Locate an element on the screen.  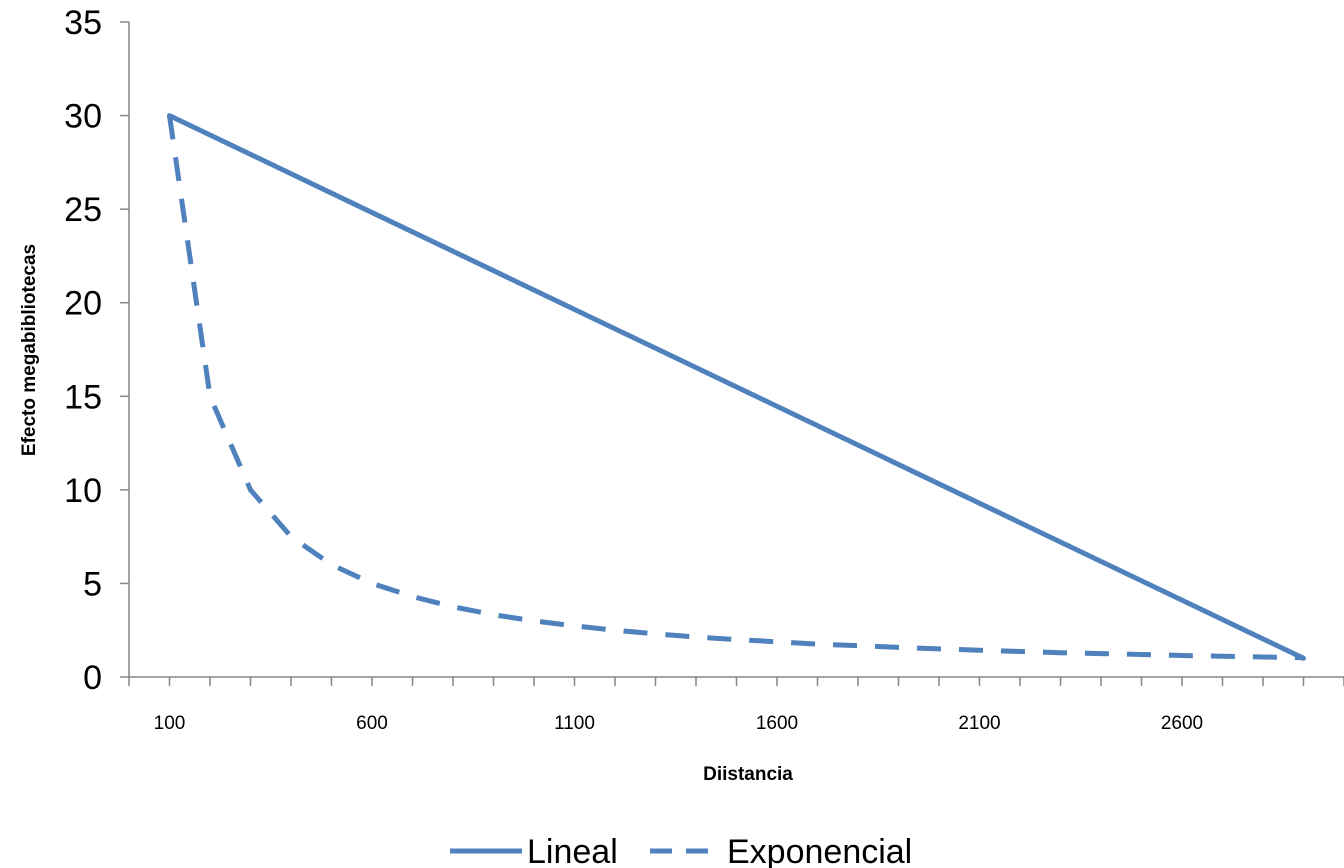
y-tick-label: 0 is located at coordinates (92, 678).